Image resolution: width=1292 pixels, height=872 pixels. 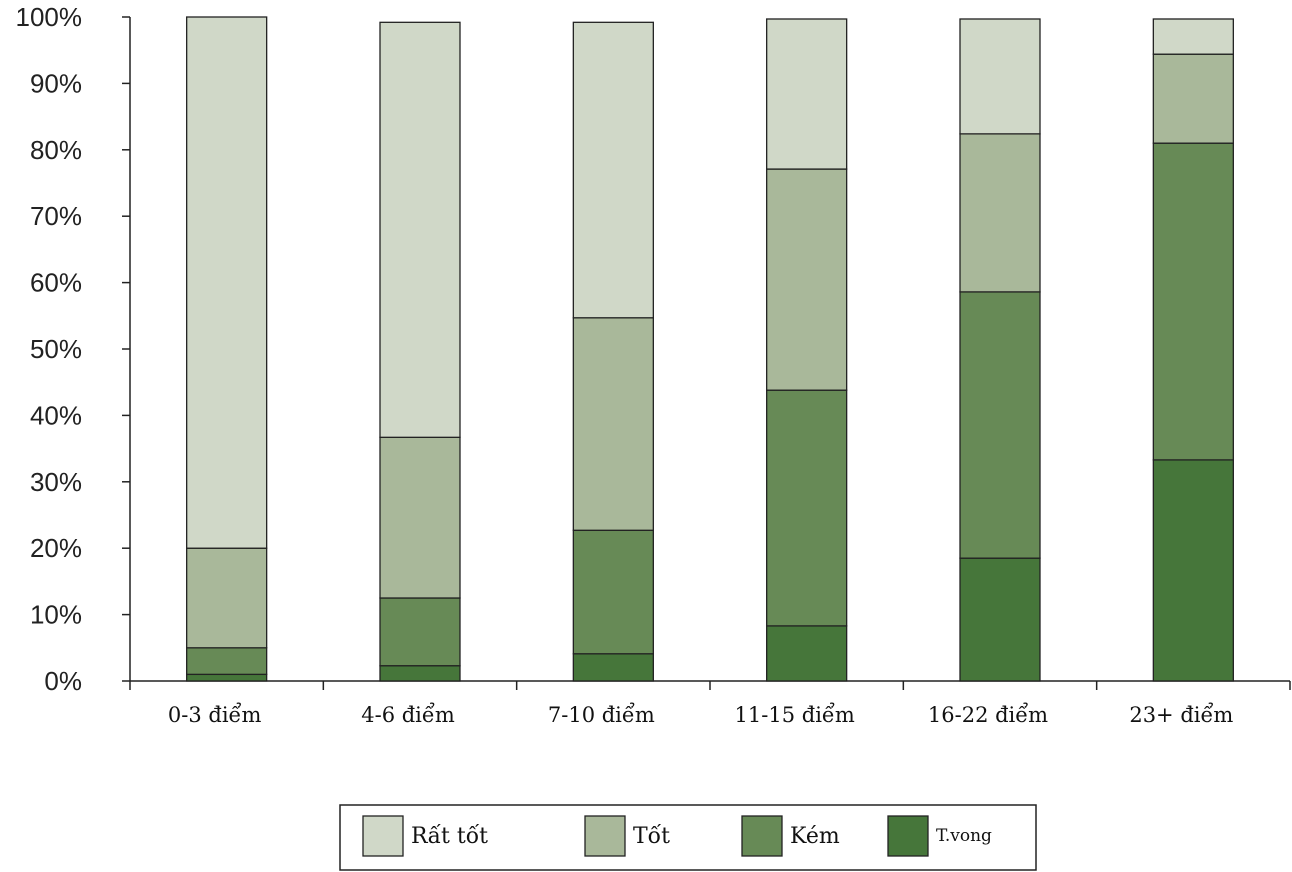 What do you see at coordinates (56, 349) in the screenshot?
I see `y-tick-label: 50%` at bounding box center [56, 349].